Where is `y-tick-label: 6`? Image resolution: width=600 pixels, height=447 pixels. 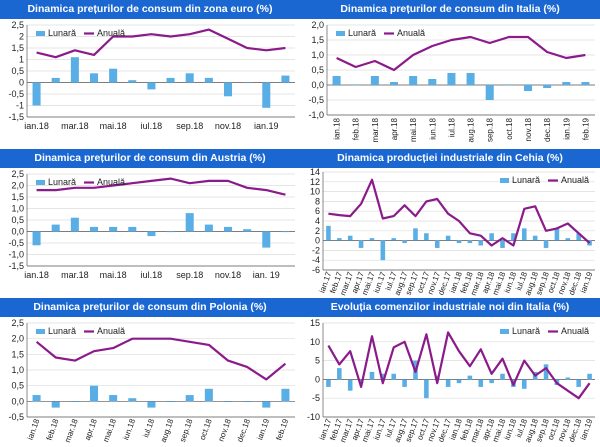
y-tick-label: 6 is located at coordinates (317, 211).